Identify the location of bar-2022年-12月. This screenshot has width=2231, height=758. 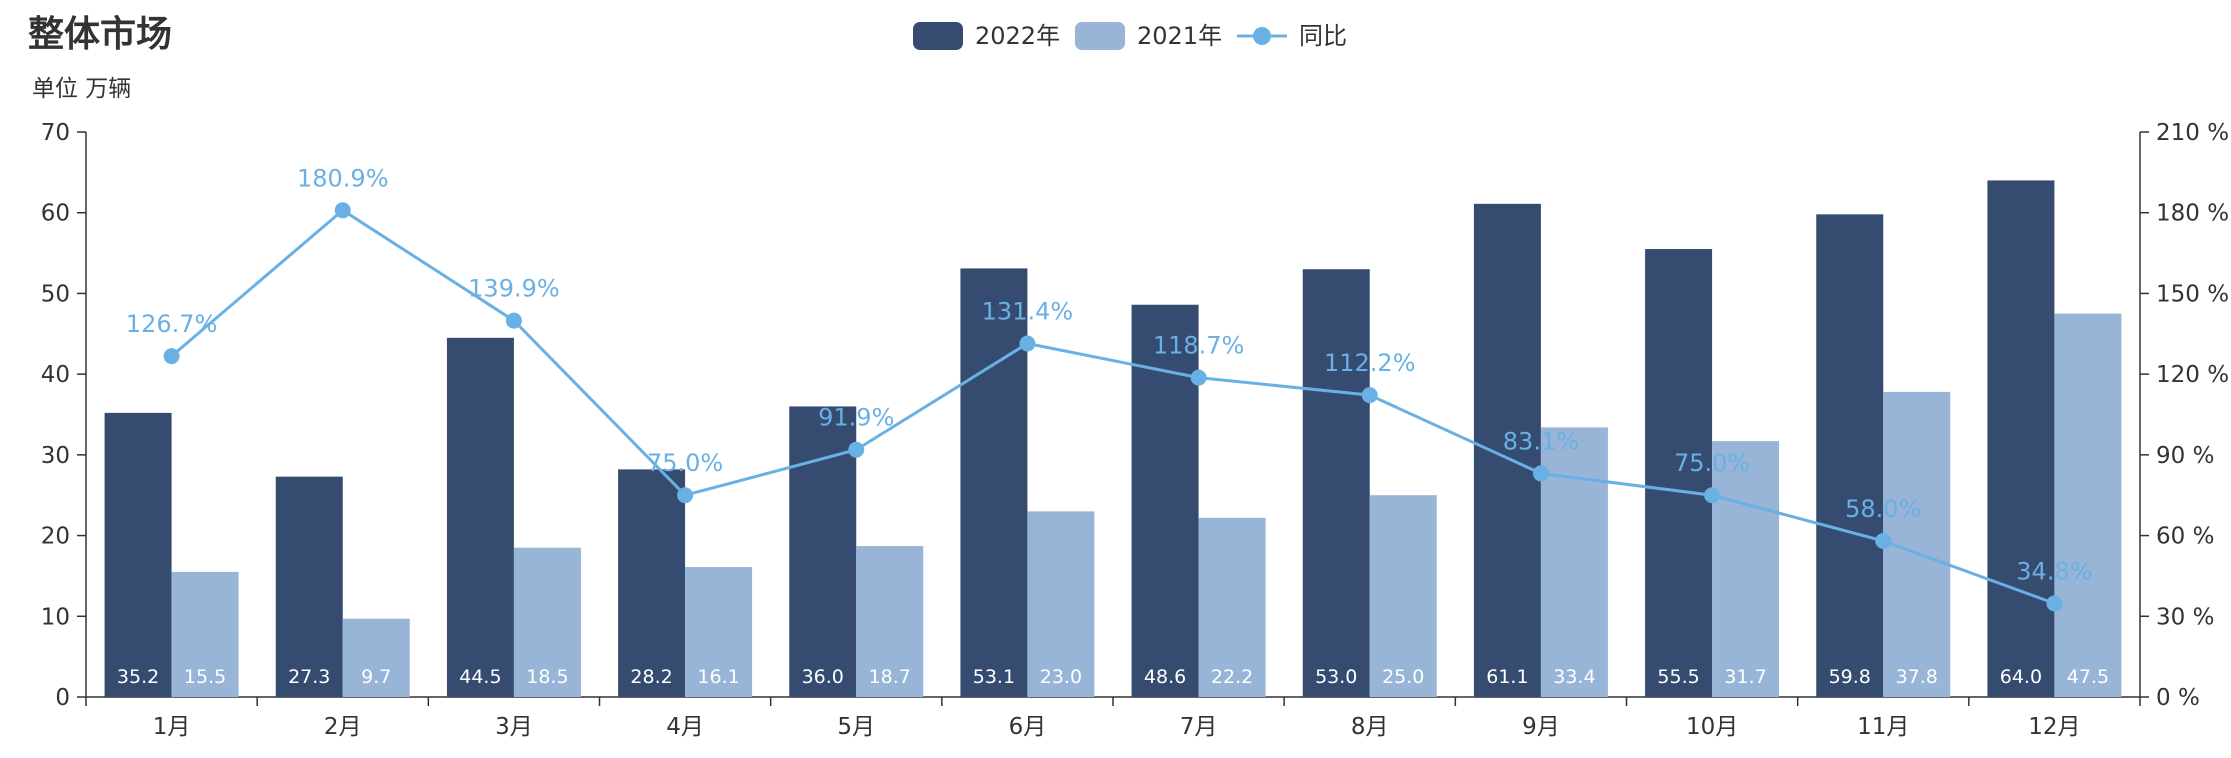
(2021, 438).